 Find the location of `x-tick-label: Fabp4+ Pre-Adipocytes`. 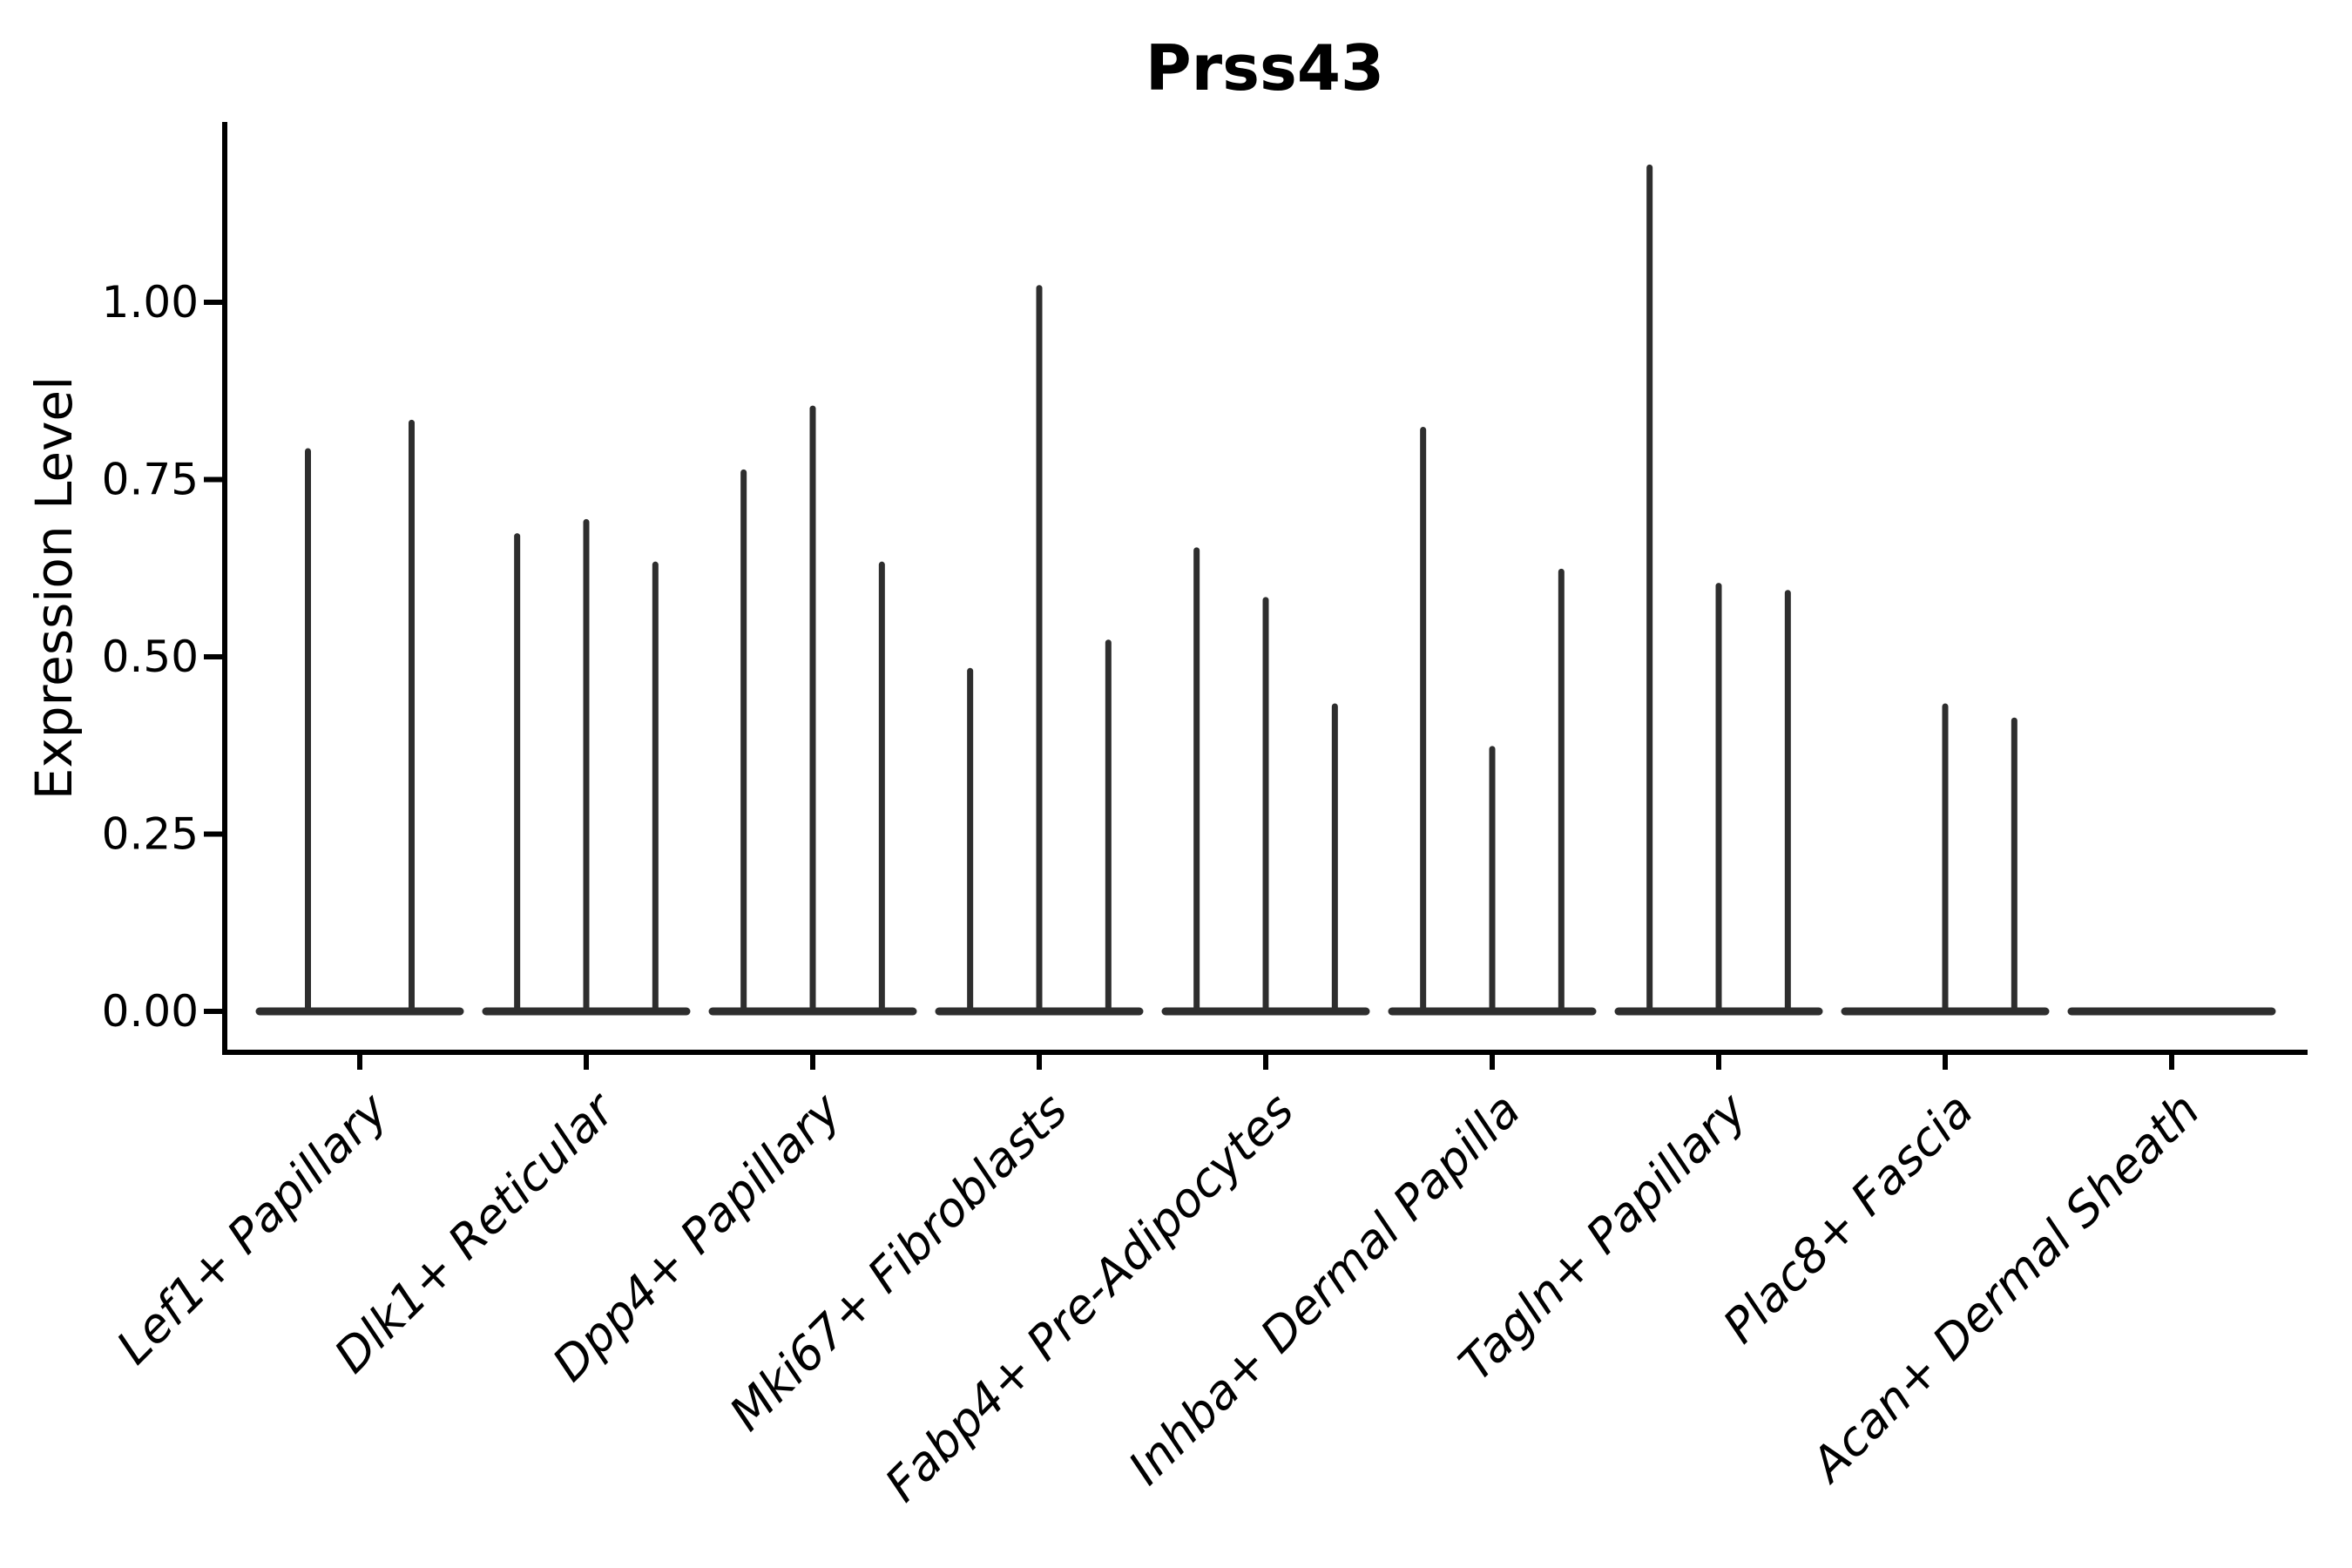

x-tick-label: Fabp4+ Pre-Adipocytes is located at coordinates (1089, 1297).